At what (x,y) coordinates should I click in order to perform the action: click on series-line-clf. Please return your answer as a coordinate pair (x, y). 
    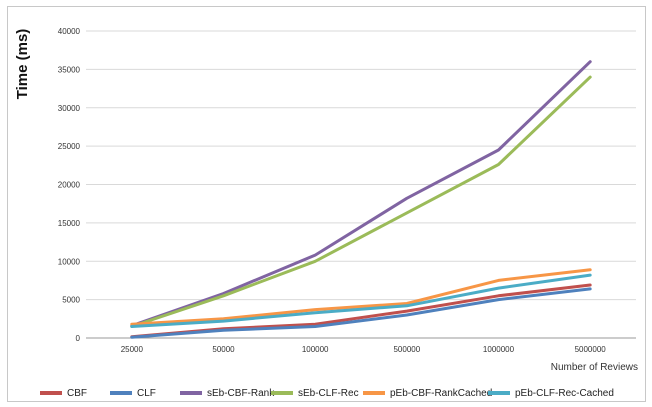
    Looking at the image, I should click on (361, 313).